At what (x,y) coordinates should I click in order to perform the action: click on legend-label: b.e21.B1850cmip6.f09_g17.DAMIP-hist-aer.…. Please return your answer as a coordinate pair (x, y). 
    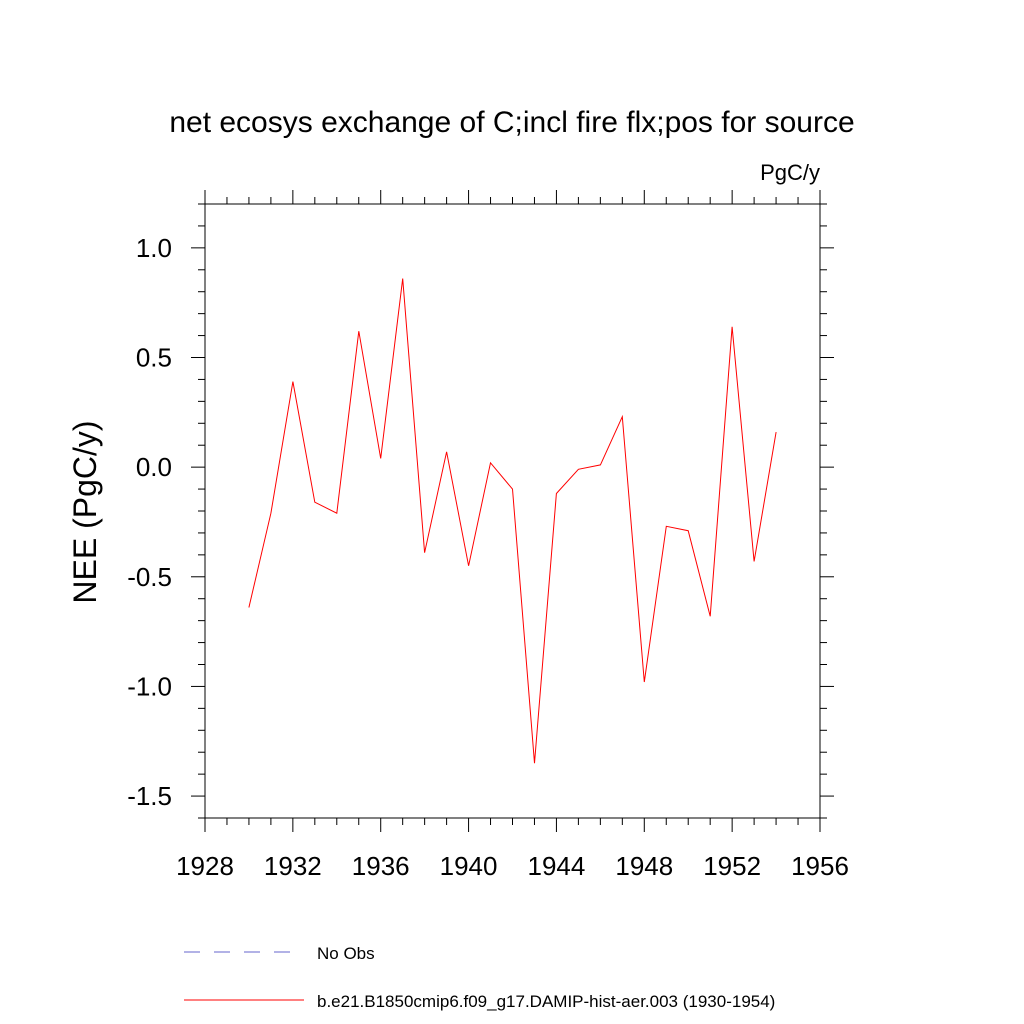
    Looking at the image, I should click on (546, 1001).